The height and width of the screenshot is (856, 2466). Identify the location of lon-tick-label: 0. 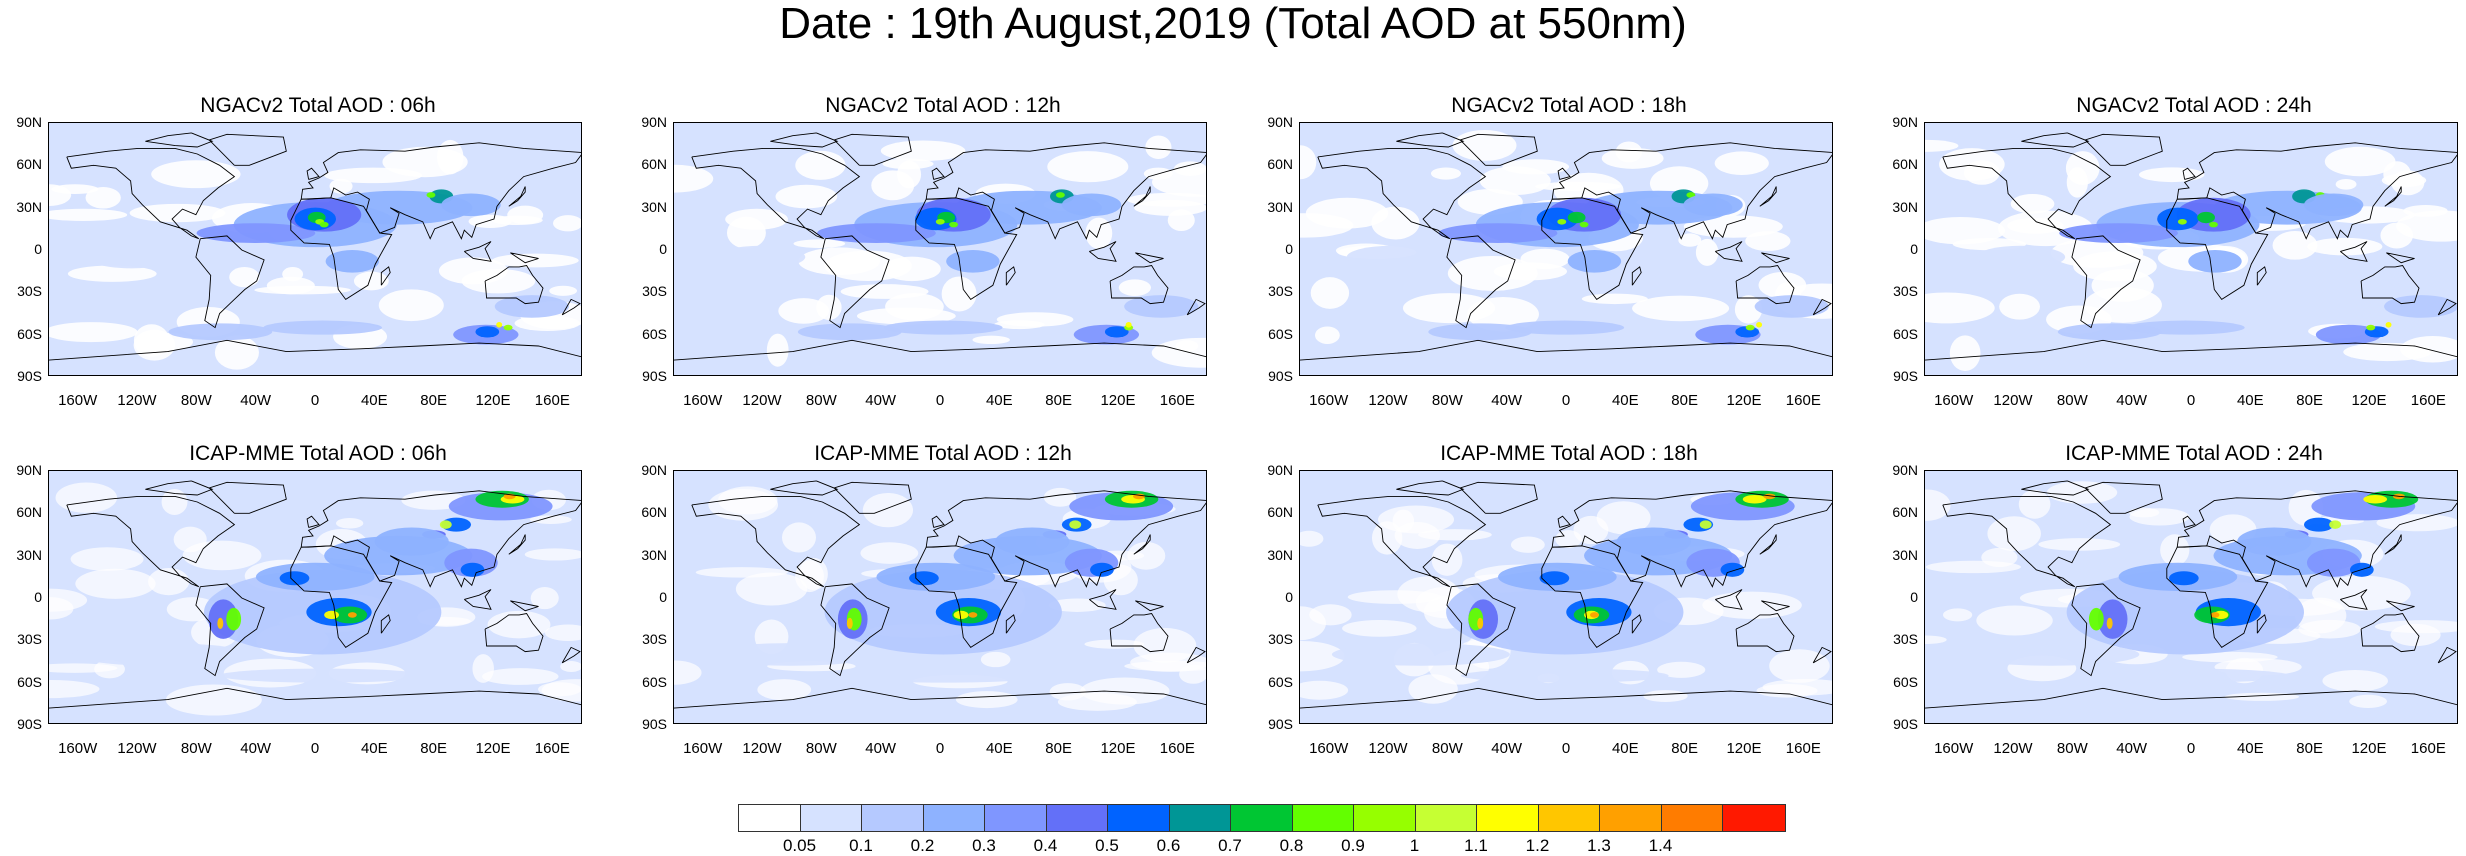
(315, 400).